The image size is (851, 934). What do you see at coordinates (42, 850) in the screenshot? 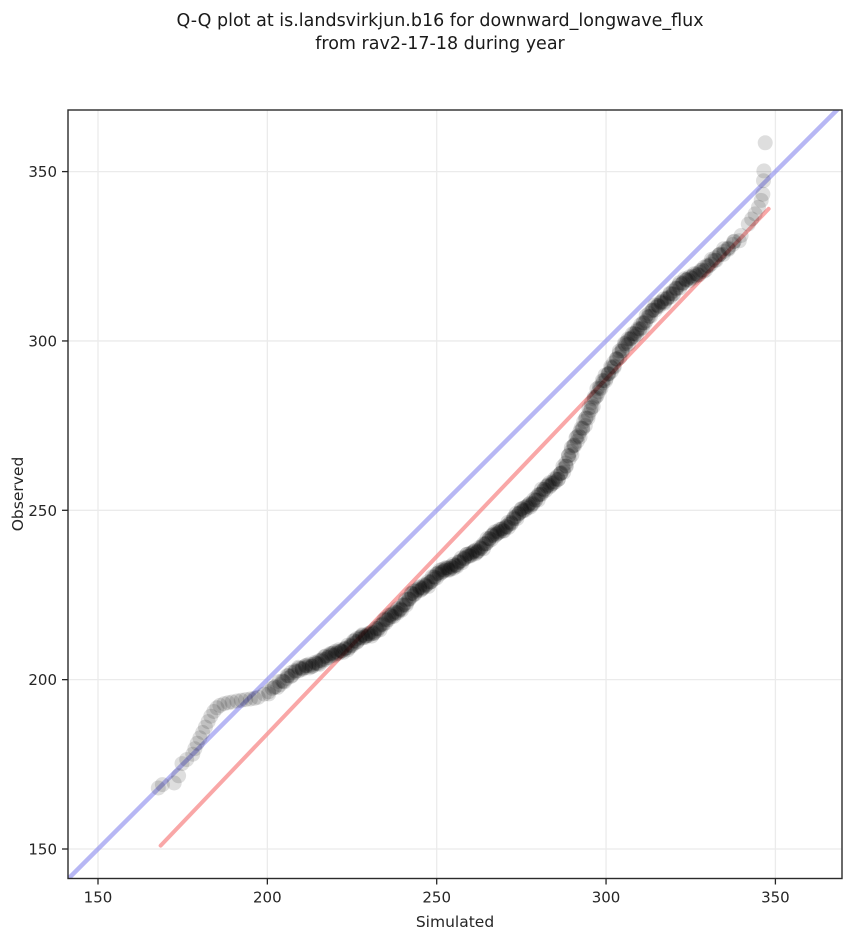
I see `y-tick-label: 150` at bounding box center [42, 850].